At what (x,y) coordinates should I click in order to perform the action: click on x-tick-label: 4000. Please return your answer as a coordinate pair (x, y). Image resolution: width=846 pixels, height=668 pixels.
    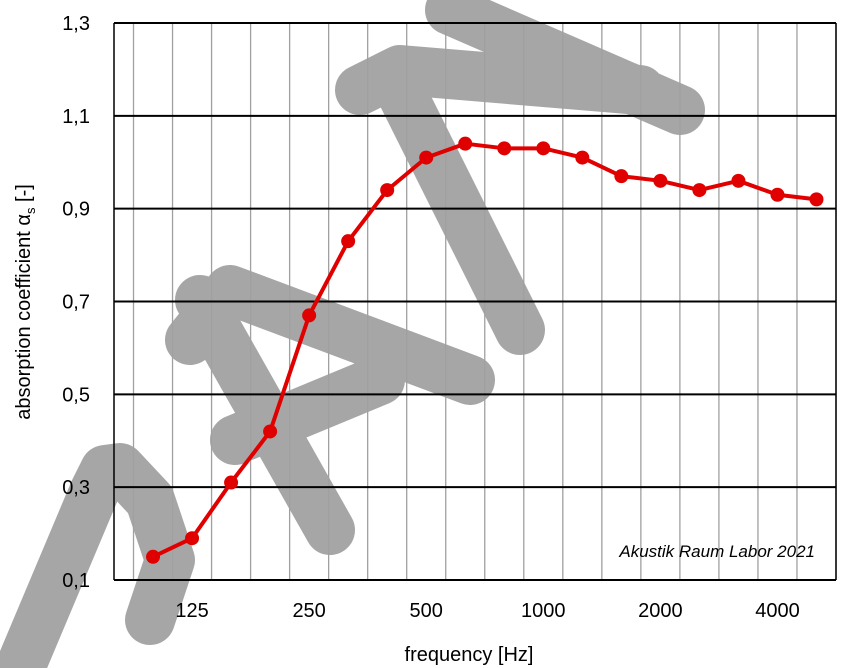
    Looking at the image, I should click on (777, 611).